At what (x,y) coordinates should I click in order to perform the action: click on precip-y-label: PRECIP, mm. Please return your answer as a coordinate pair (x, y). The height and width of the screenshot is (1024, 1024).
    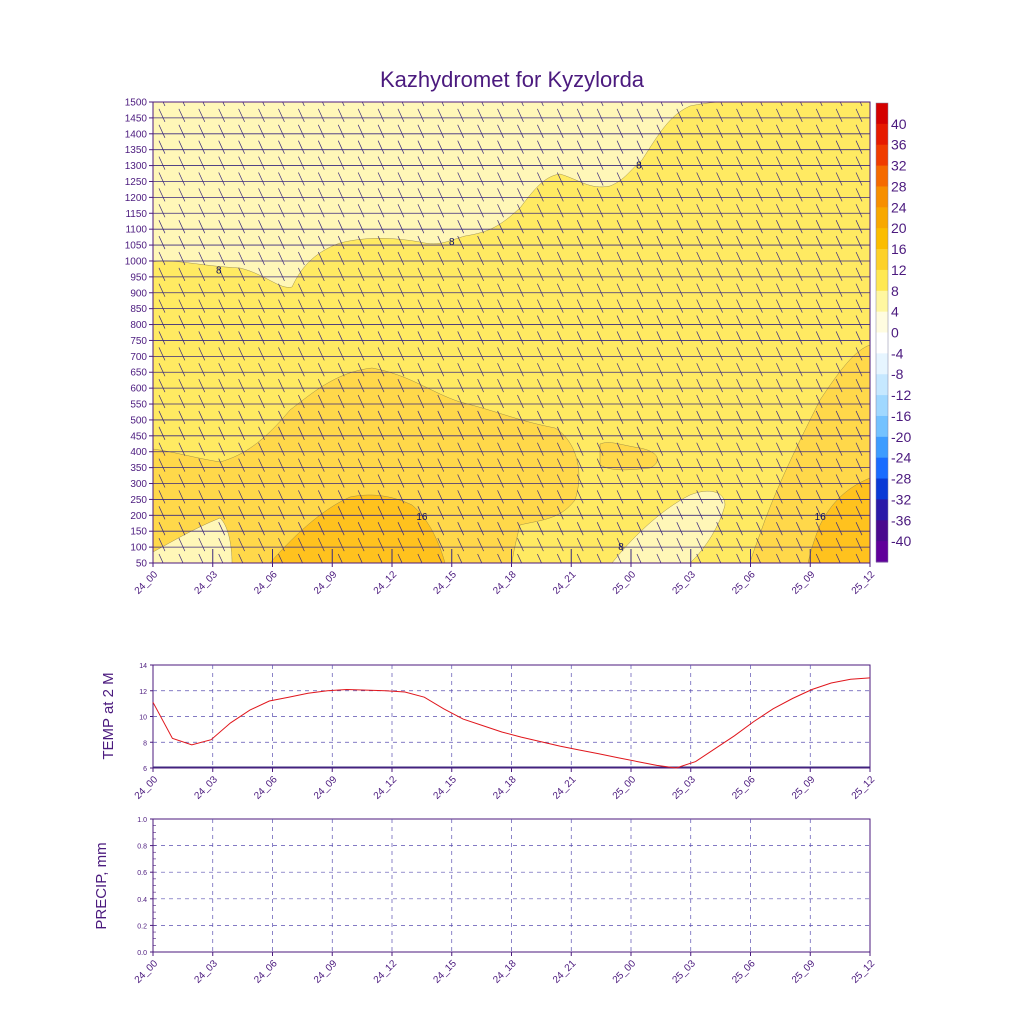
    Looking at the image, I should click on (101, 885).